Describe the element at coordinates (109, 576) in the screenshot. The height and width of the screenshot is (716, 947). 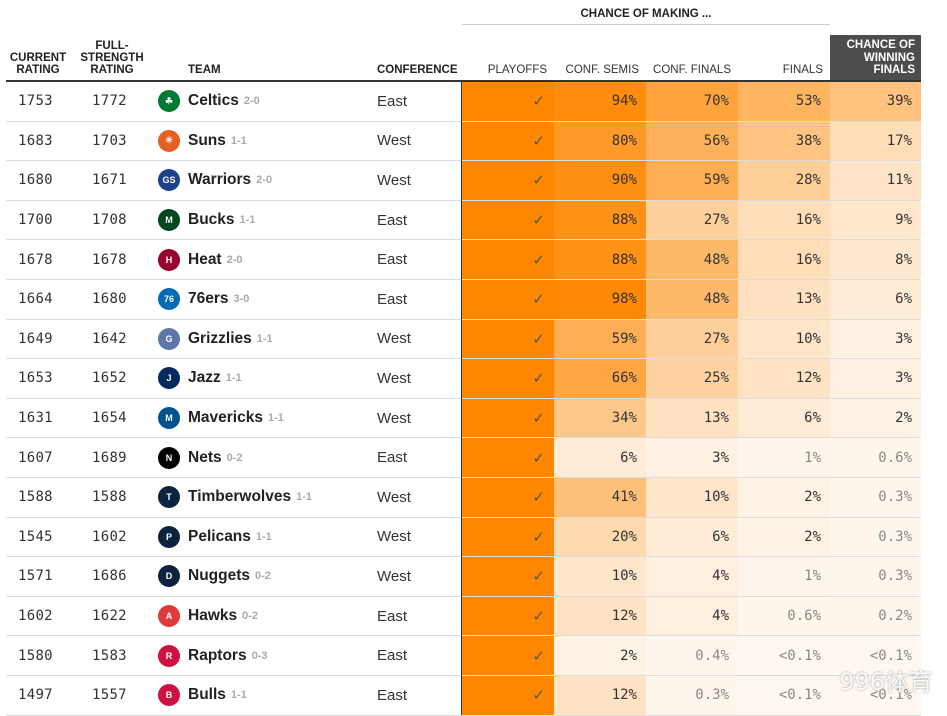
I see `full-strength-rating: 1686` at that location.